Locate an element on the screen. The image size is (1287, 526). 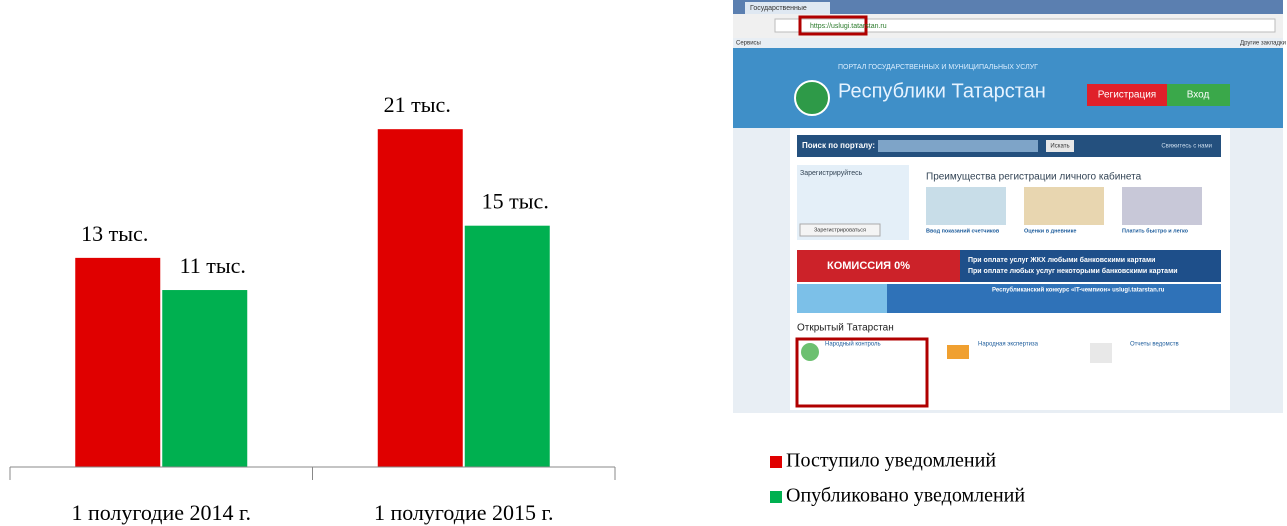
benefit: Ввод показаний счетчиков is located at coordinates (963, 230).